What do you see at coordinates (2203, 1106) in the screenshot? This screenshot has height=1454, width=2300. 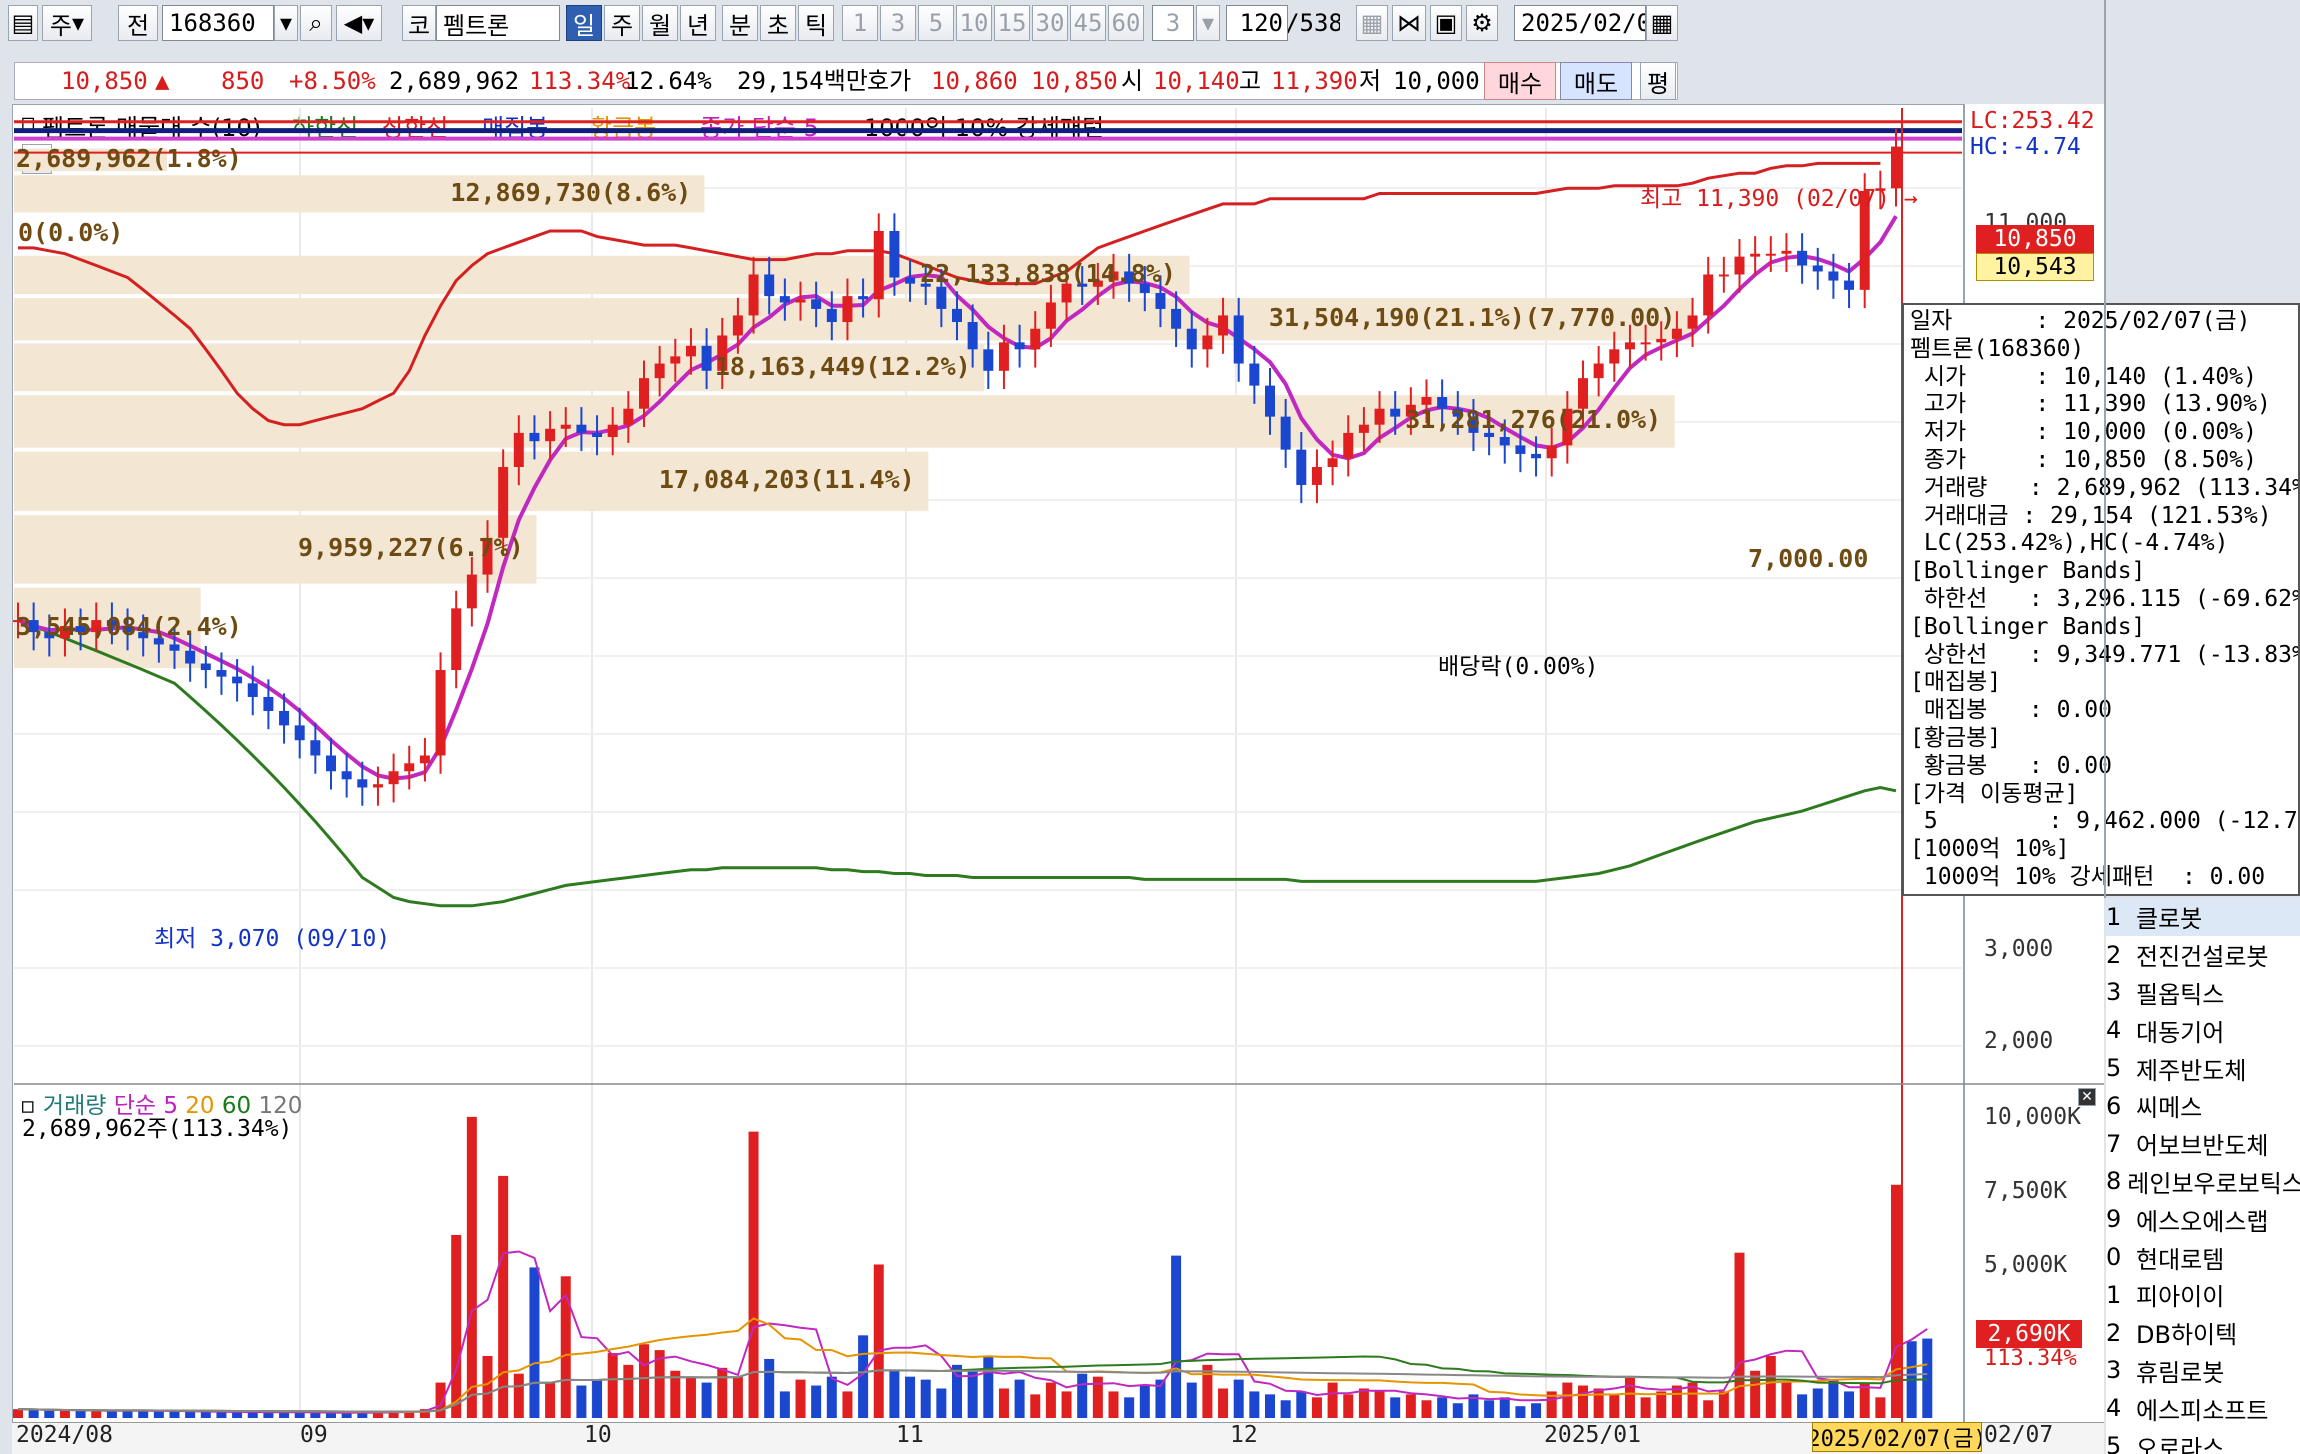 I see `rank-item: 6 씨메스` at bounding box center [2203, 1106].